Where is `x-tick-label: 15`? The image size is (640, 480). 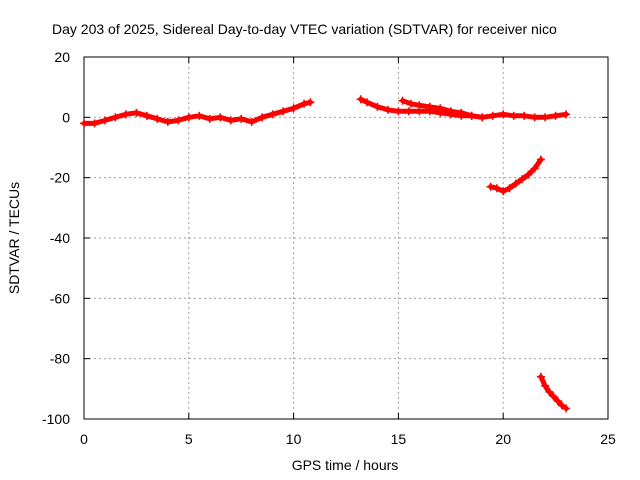
x-tick-label: 15 is located at coordinates (399, 439).